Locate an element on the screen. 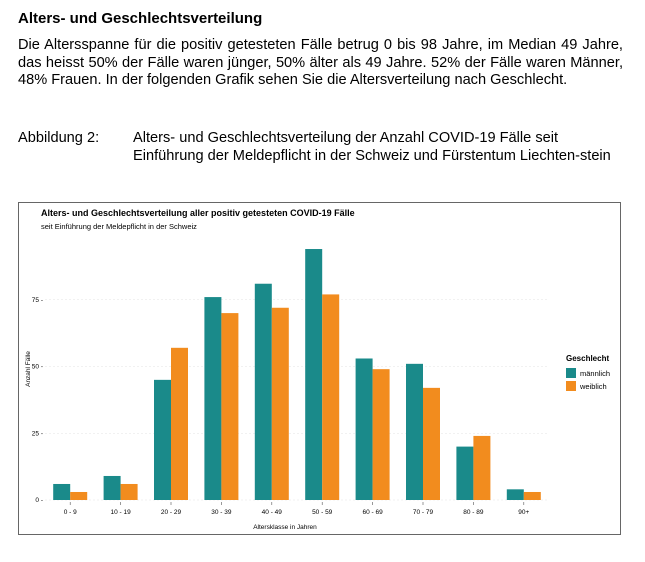  x-tick-label: 40 - 49 is located at coordinates (272, 512).